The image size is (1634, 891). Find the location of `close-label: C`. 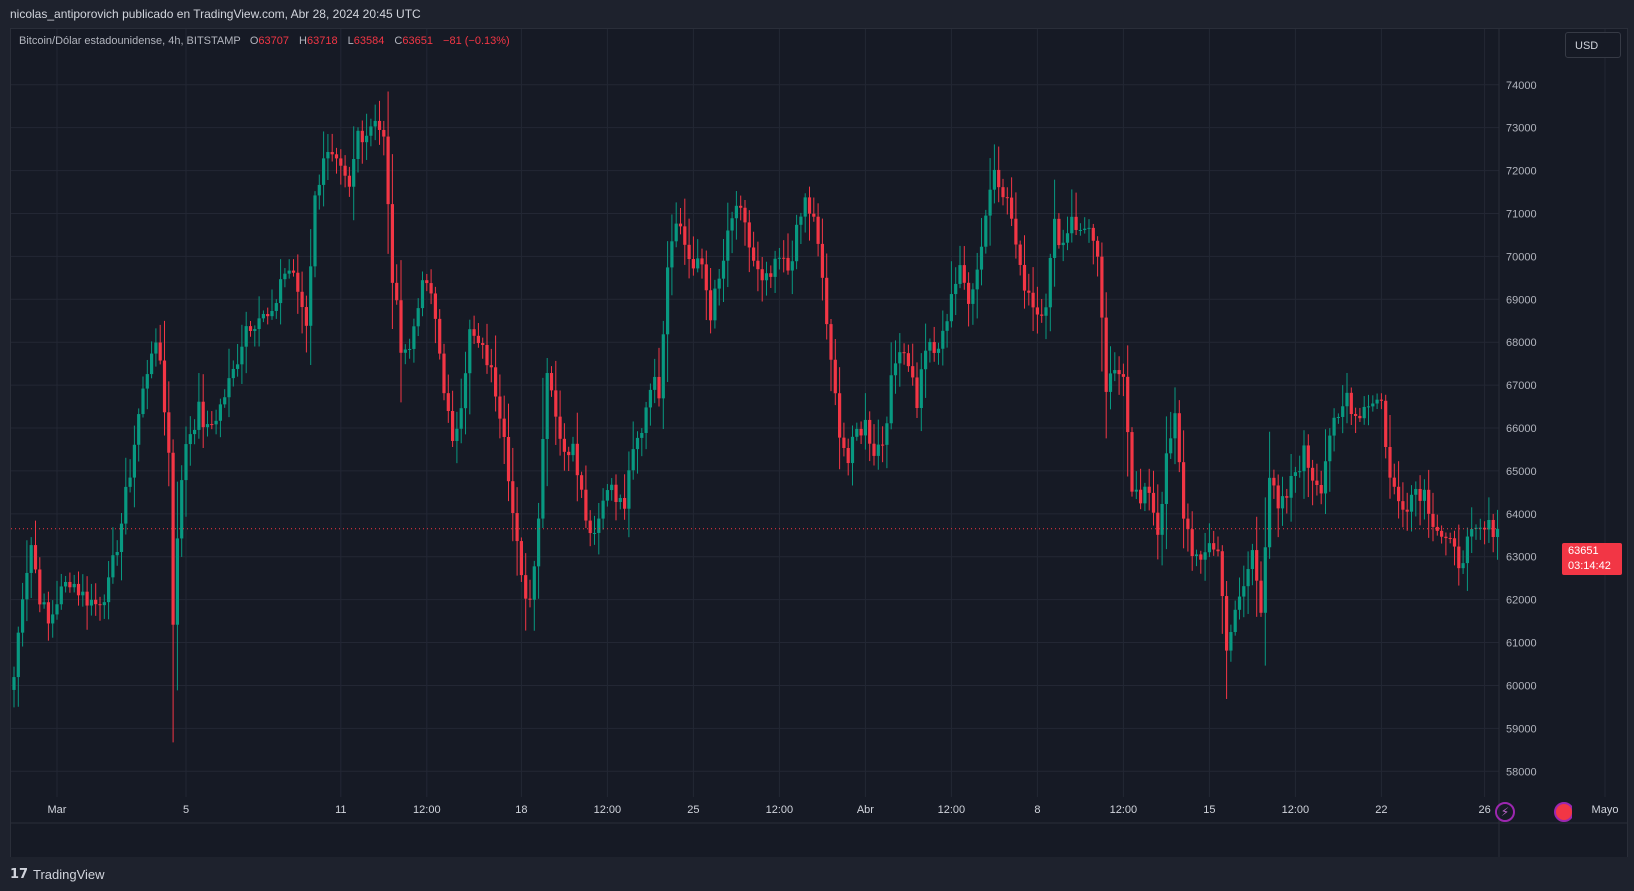

close-label: C is located at coordinates (398, 41).